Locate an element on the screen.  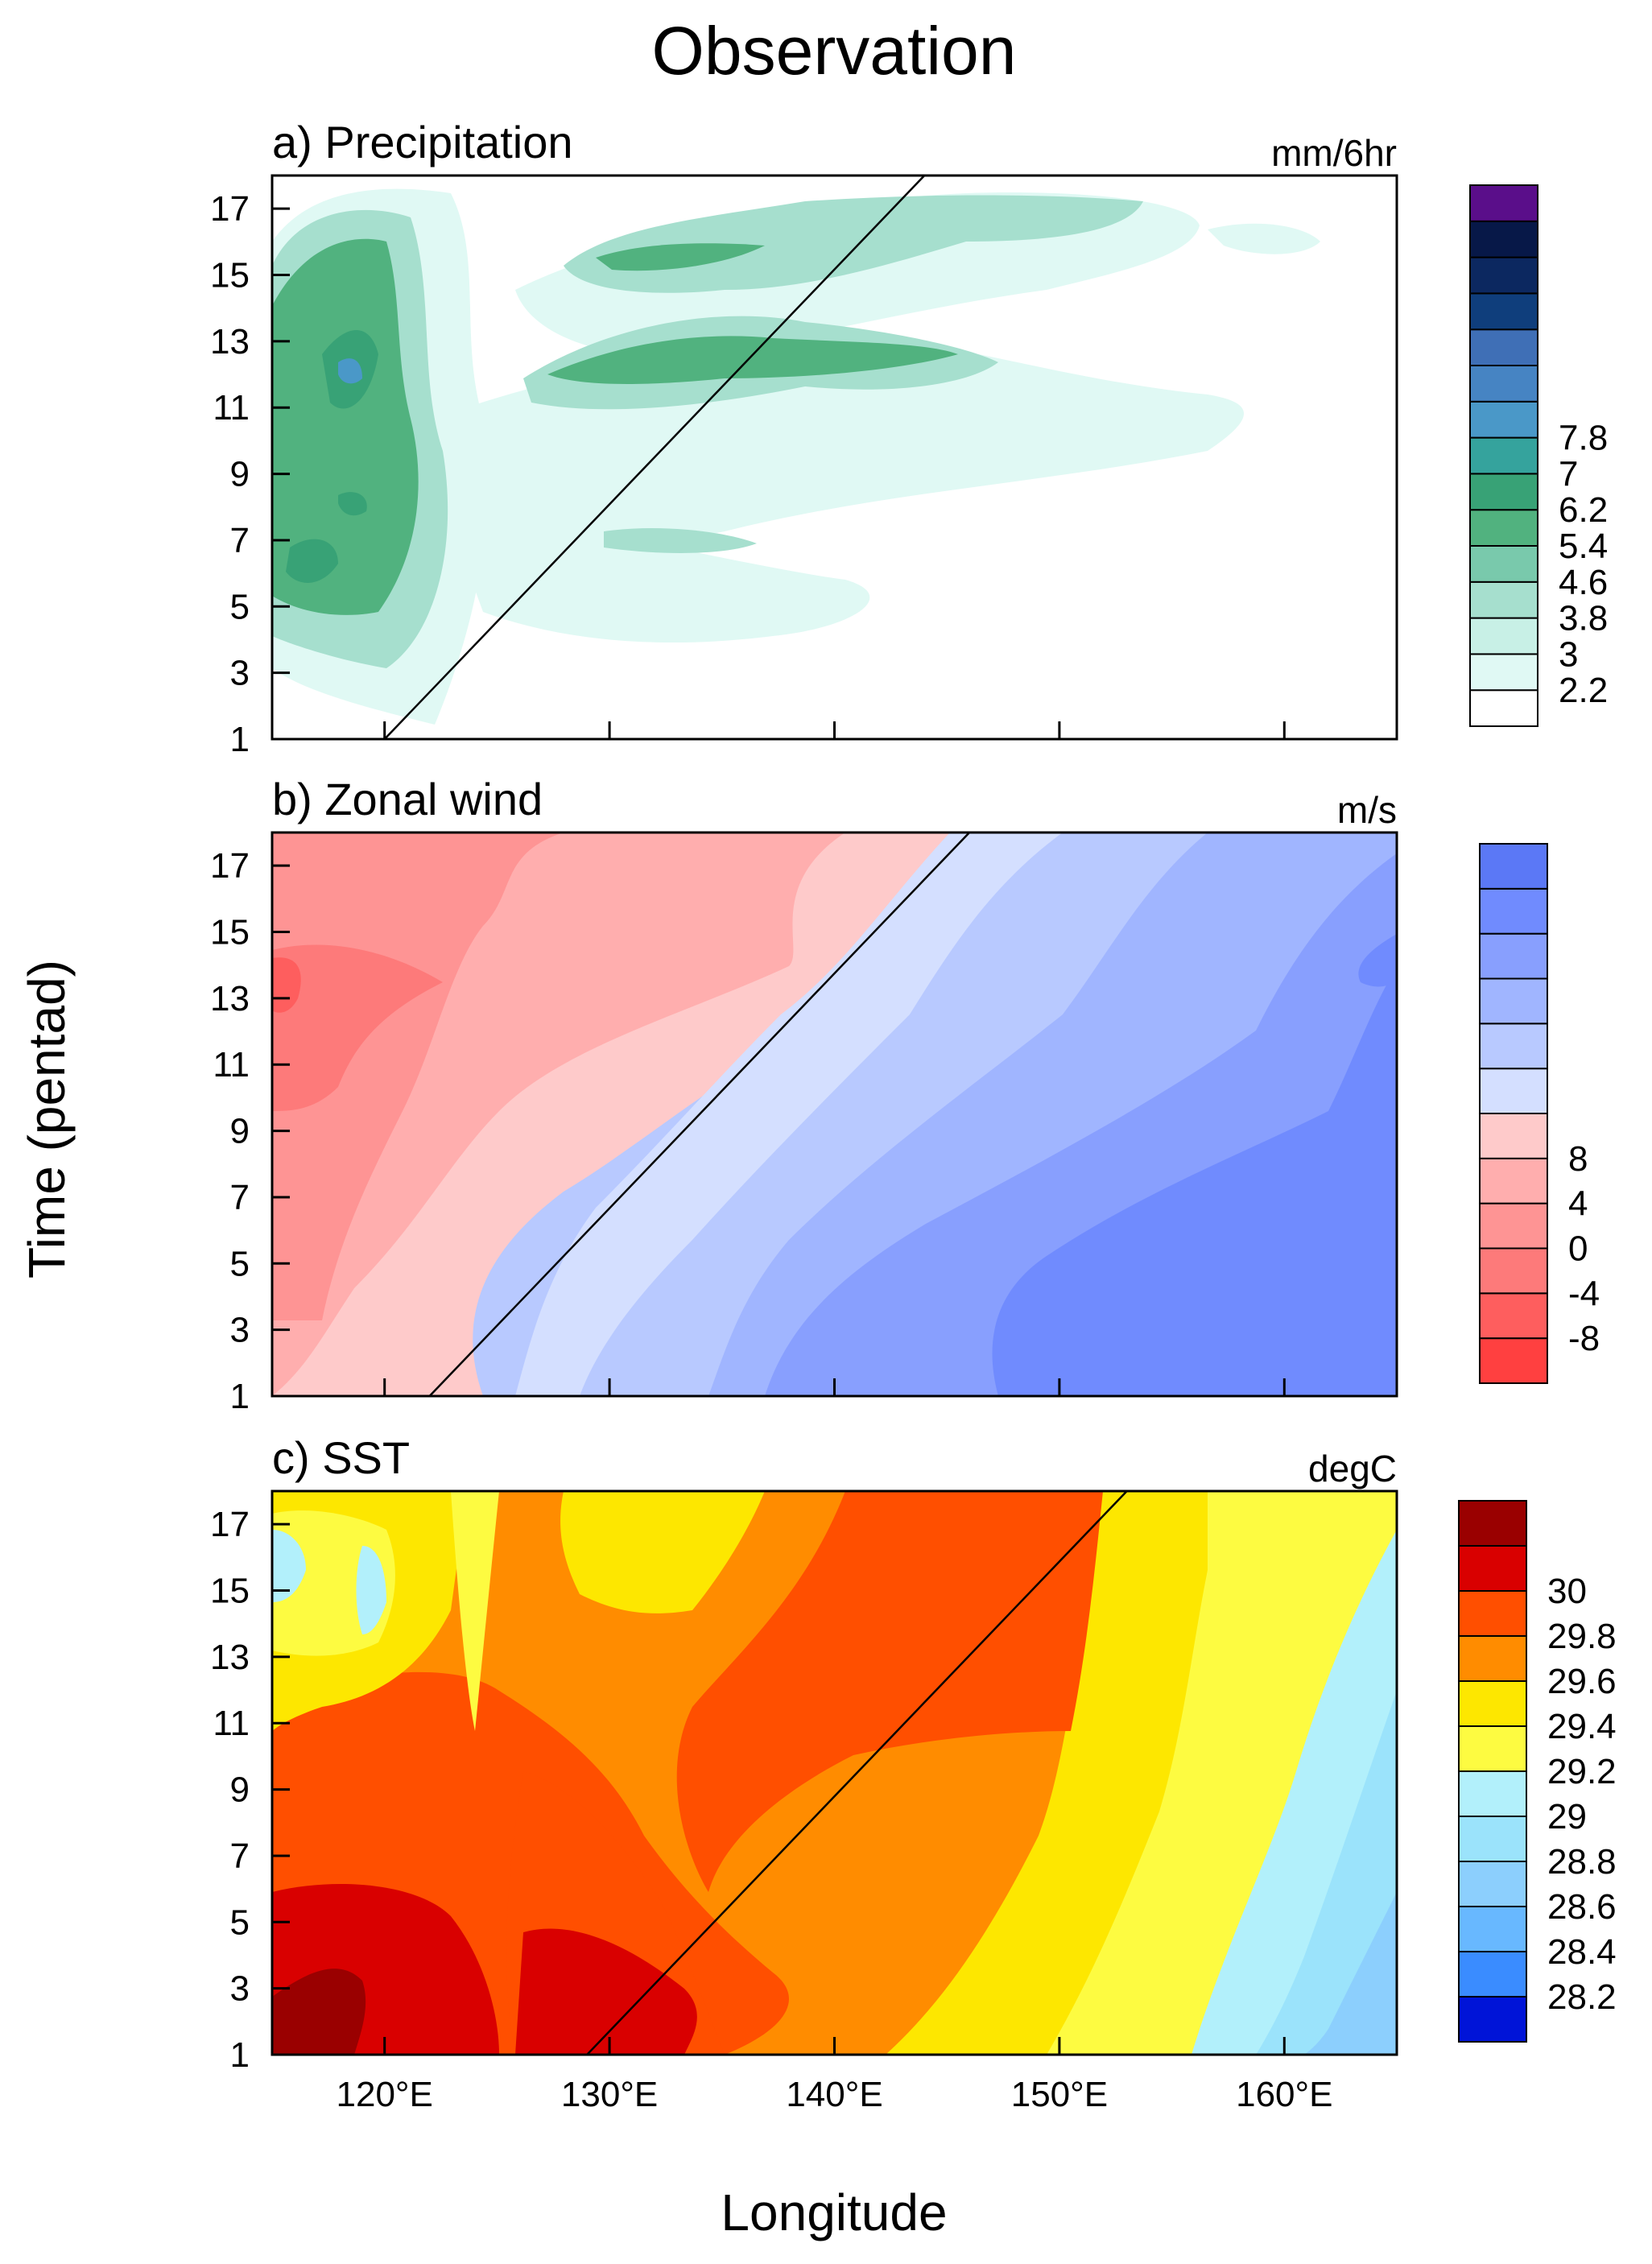
sst-colorbar: 30 29.8 29.6 29.4 29.2 29 28.8 28.6 28.4 28.2 is located at coordinates (1538, 1771).